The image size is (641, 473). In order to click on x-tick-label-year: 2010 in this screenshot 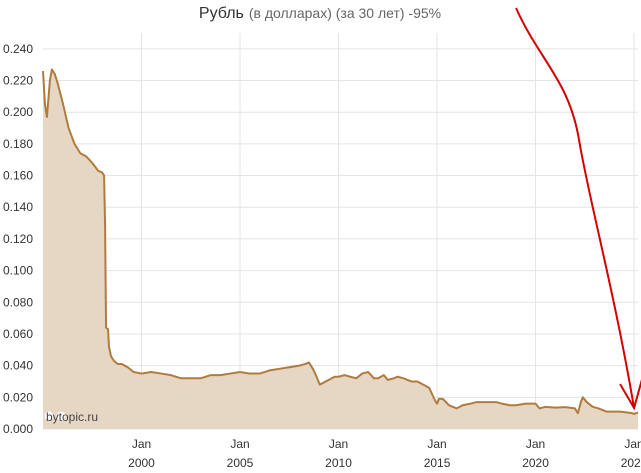, I will do `click(338, 463)`.